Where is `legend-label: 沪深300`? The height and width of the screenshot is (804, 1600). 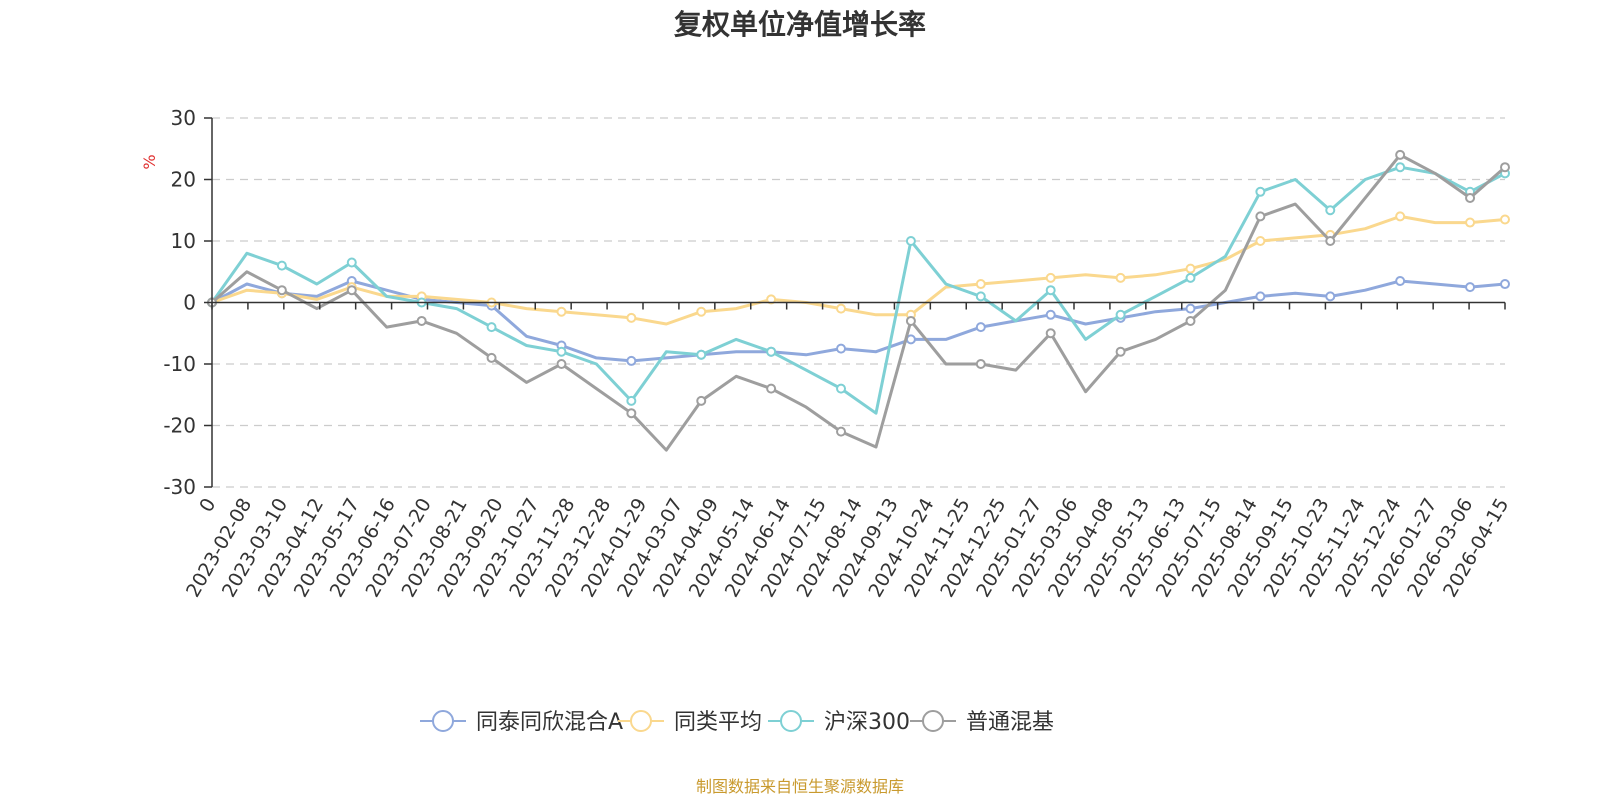 legend-label: 沪深300 is located at coordinates (867, 722).